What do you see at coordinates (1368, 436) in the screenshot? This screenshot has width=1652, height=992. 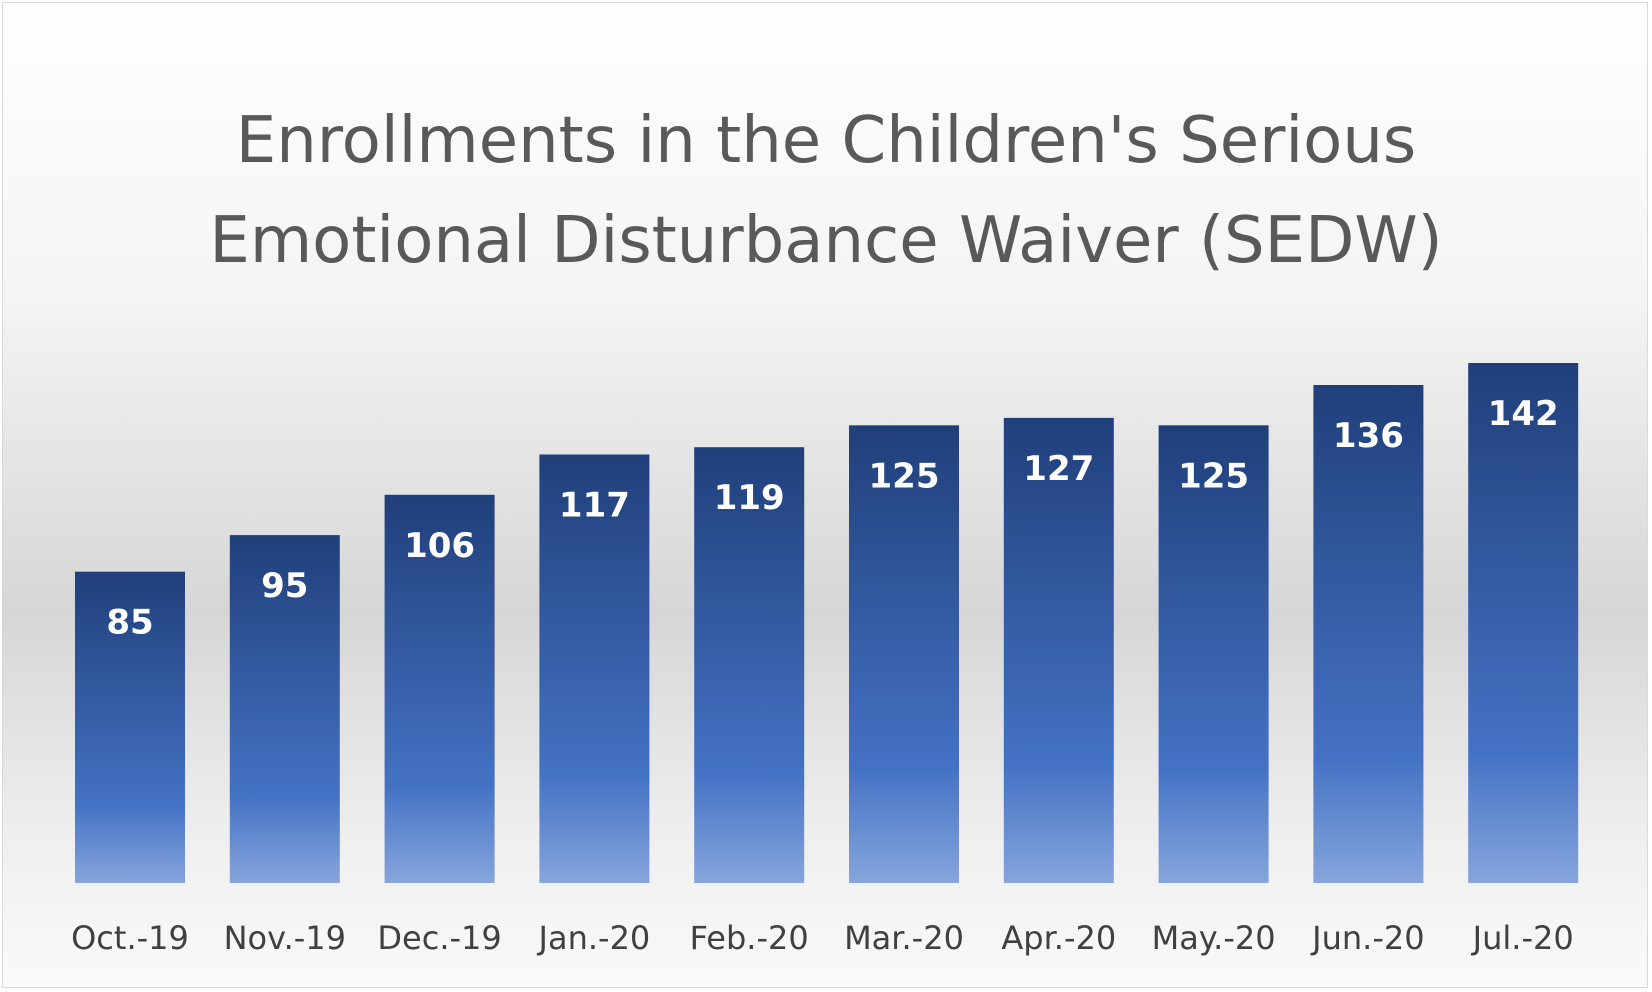 I see `data-label: 136` at bounding box center [1368, 436].